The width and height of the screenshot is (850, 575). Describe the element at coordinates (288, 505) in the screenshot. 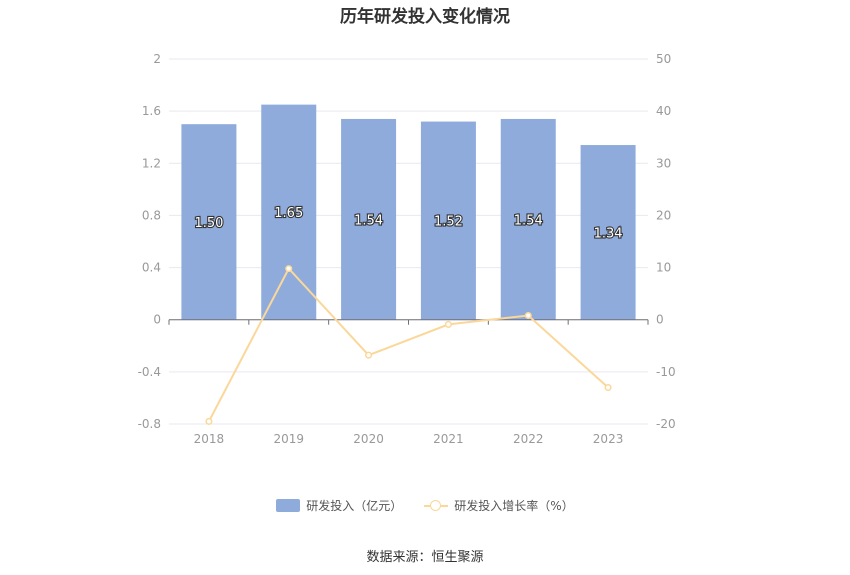

I see `legend-bar-swatch` at that location.